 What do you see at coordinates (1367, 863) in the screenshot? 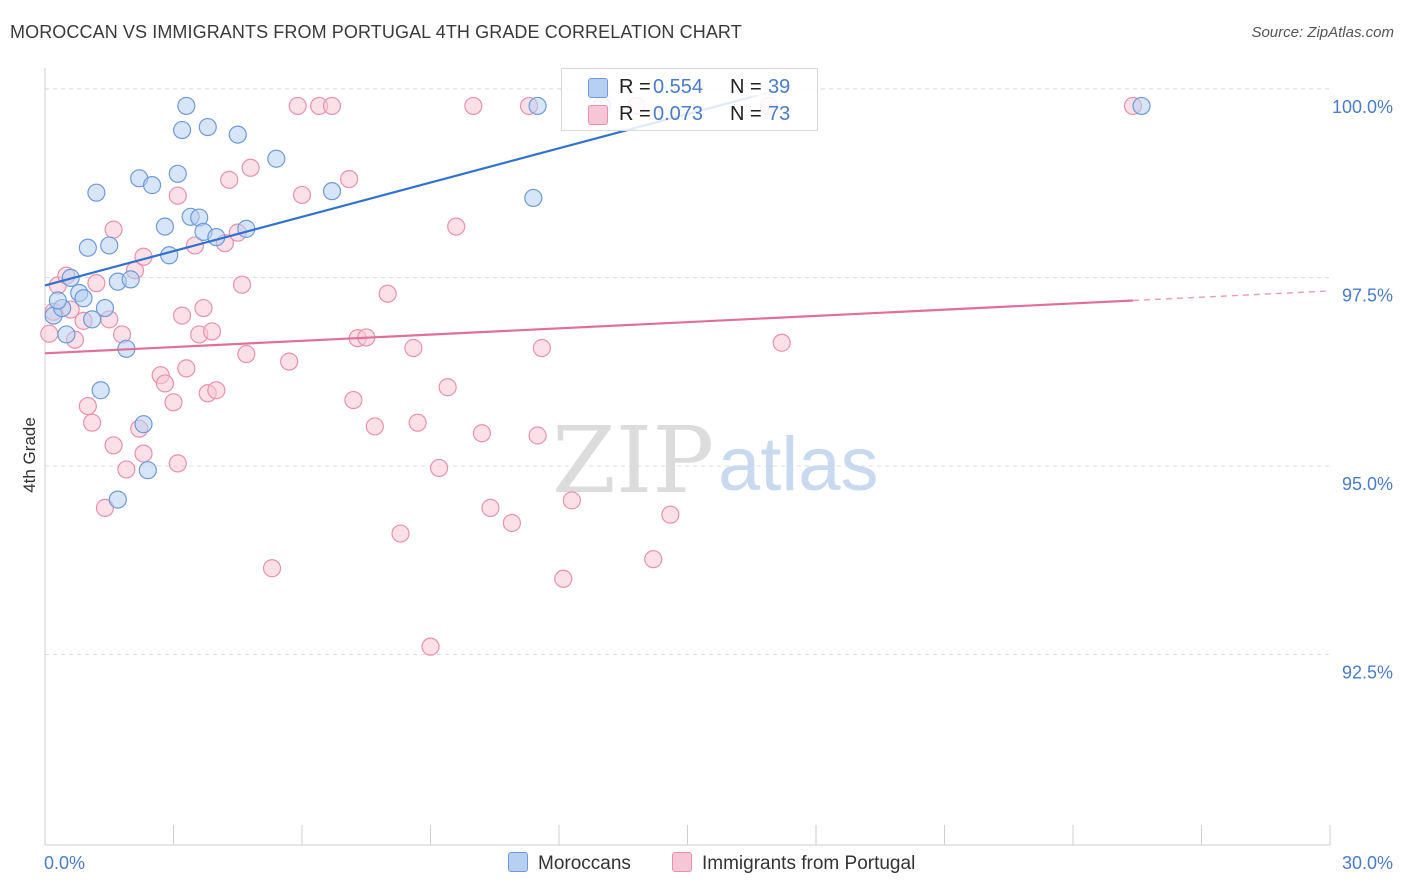
I see `x-tick-label-max: 30.0%` at bounding box center [1367, 863].